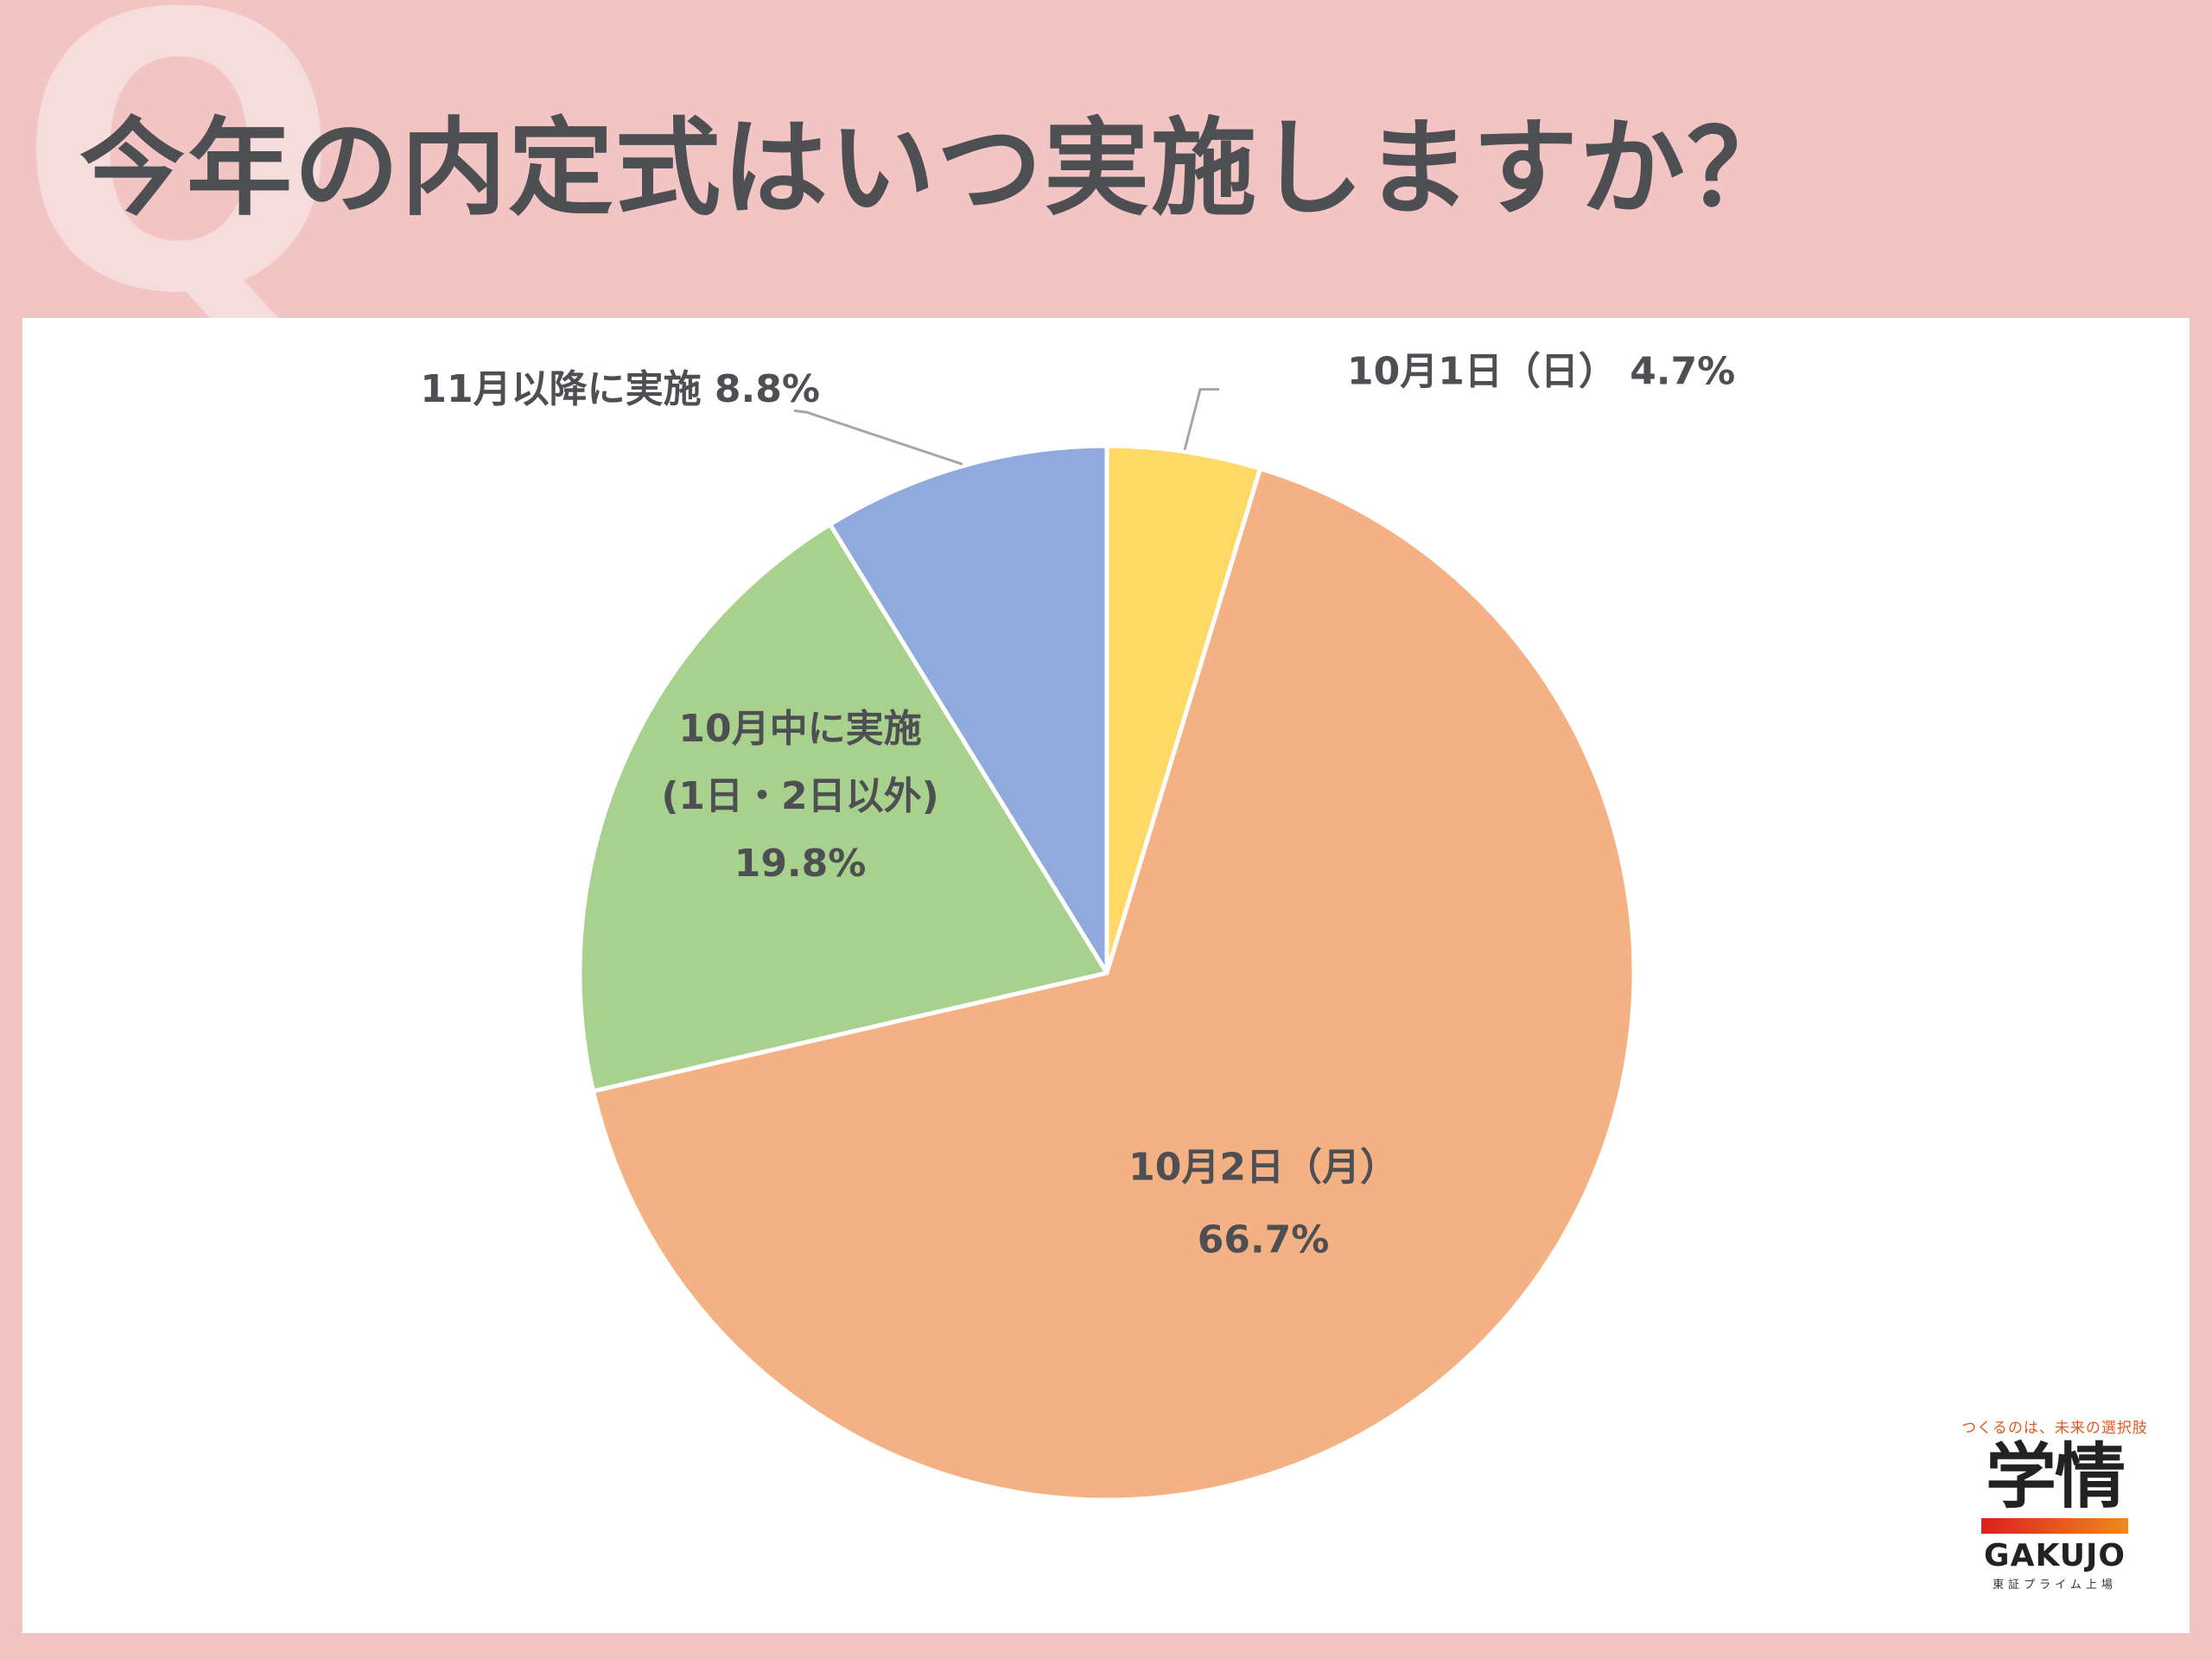 The width and height of the screenshot is (2212, 1659). I want to click on slice-label-2-line-1: (1日・2日以外), so click(799, 796).